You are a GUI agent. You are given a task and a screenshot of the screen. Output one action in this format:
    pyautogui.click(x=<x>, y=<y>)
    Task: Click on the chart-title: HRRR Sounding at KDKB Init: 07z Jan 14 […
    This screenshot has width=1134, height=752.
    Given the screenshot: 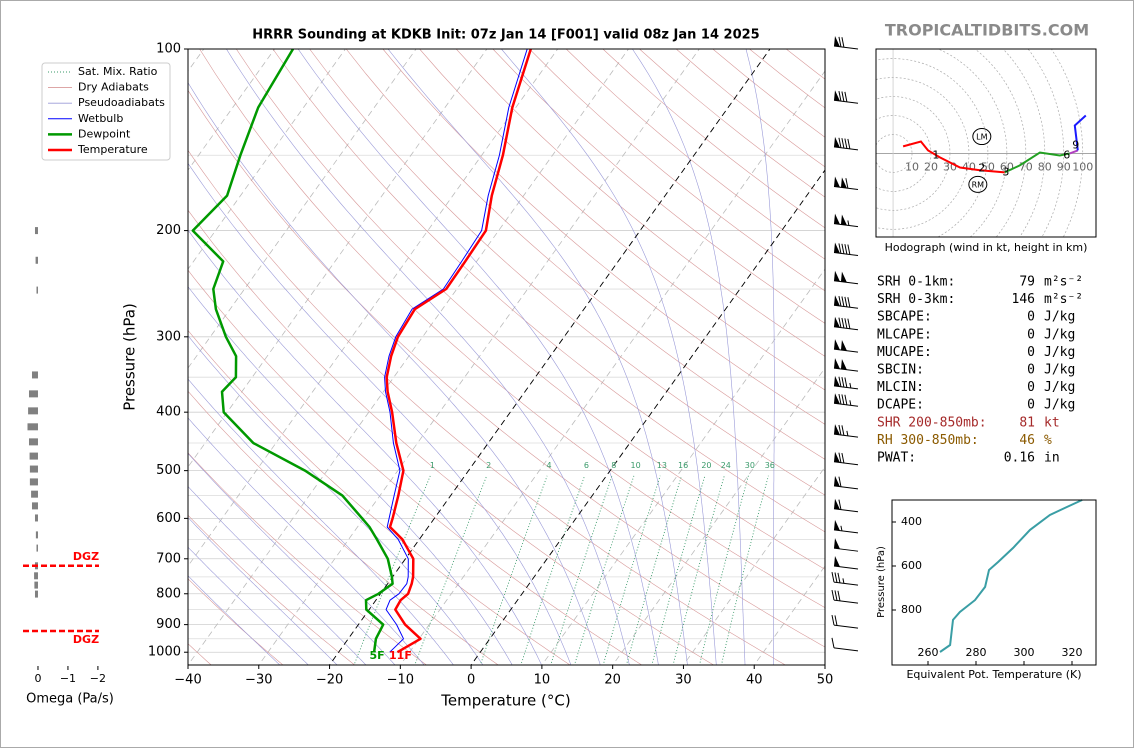 What is the action you would take?
    pyautogui.click(x=505, y=35)
    